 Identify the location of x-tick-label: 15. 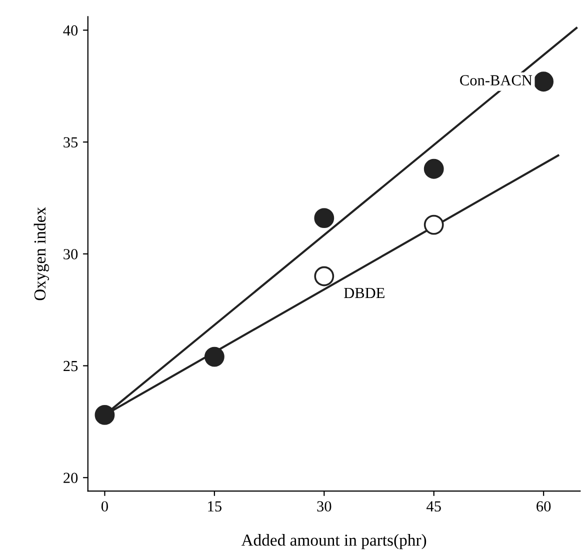
(215, 506).